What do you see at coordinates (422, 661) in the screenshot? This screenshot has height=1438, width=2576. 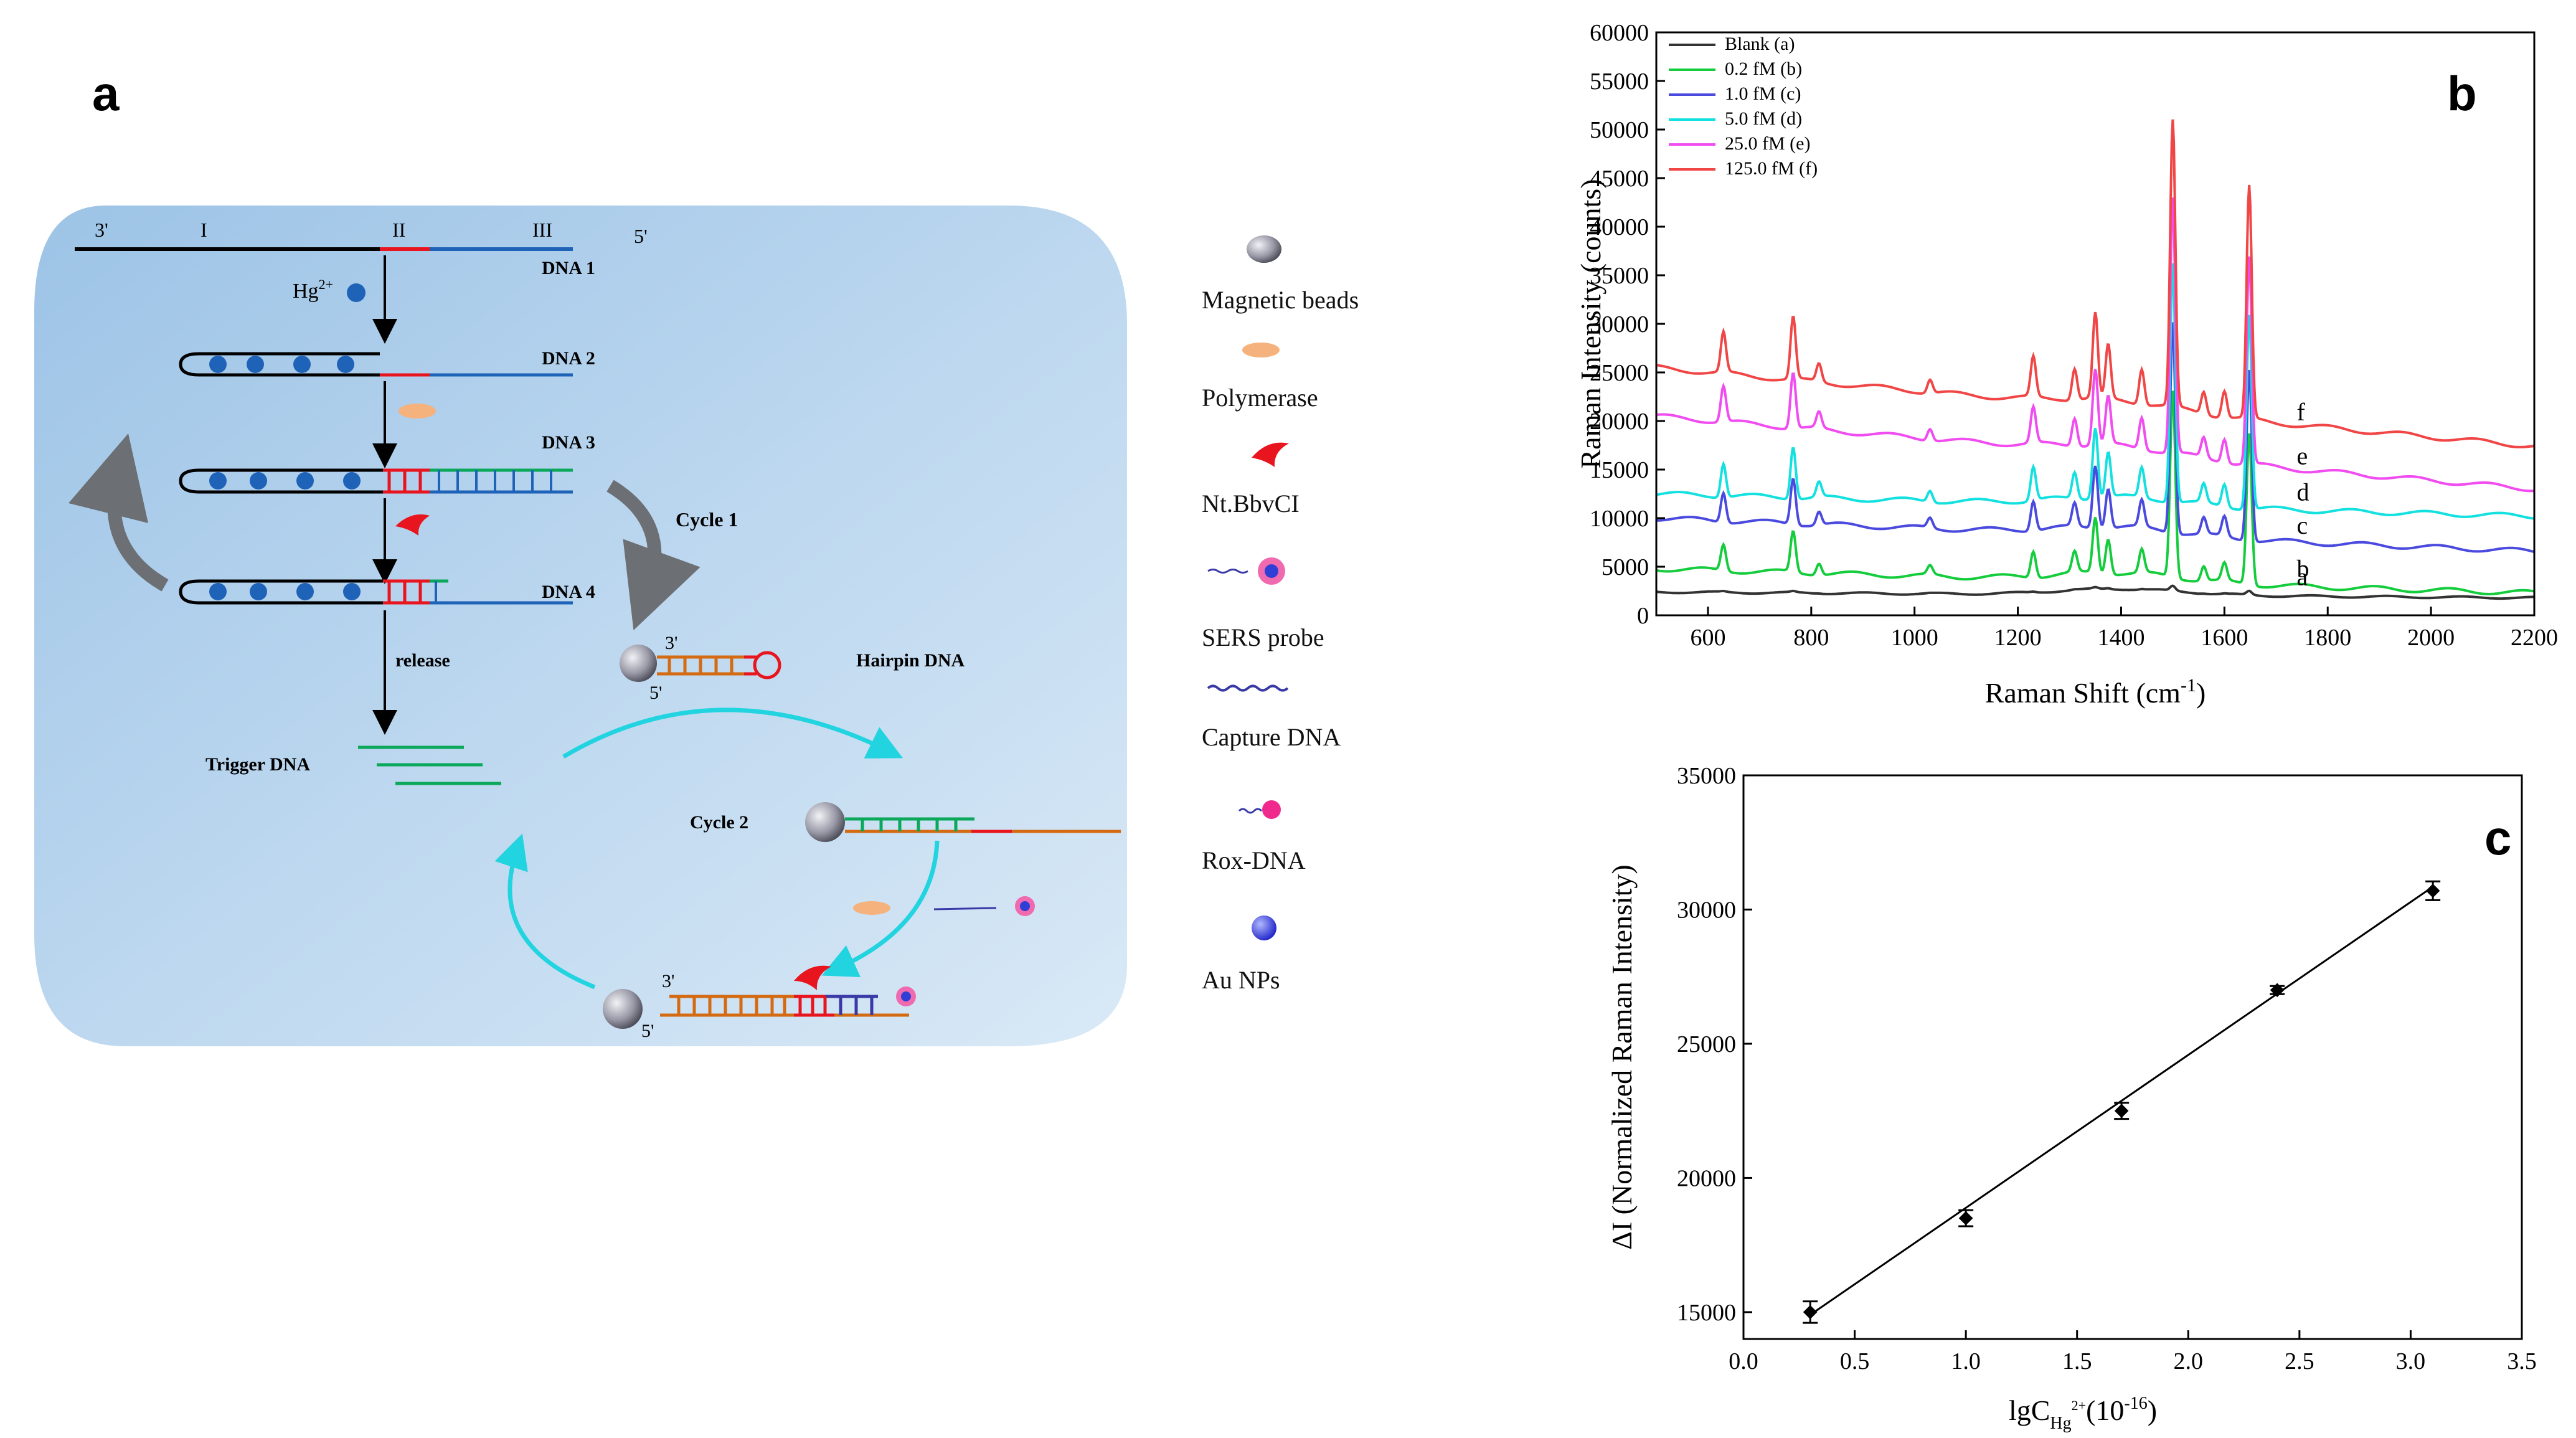 I see `release-label: release` at bounding box center [422, 661].